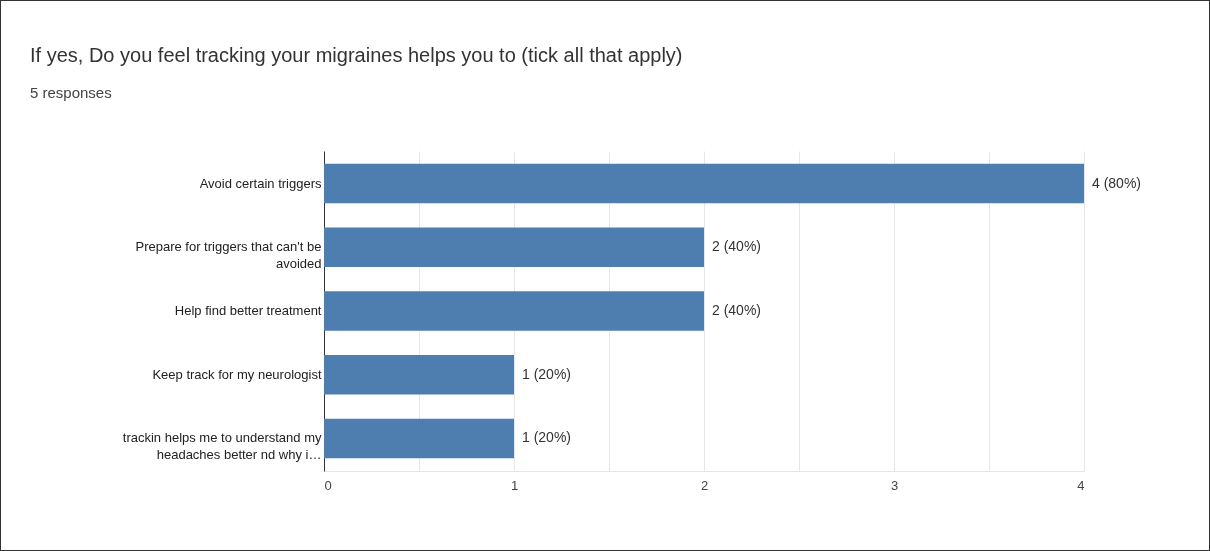 The image size is (1210, 551). I want to click on x-tick-label: 0, so click(328, 485).